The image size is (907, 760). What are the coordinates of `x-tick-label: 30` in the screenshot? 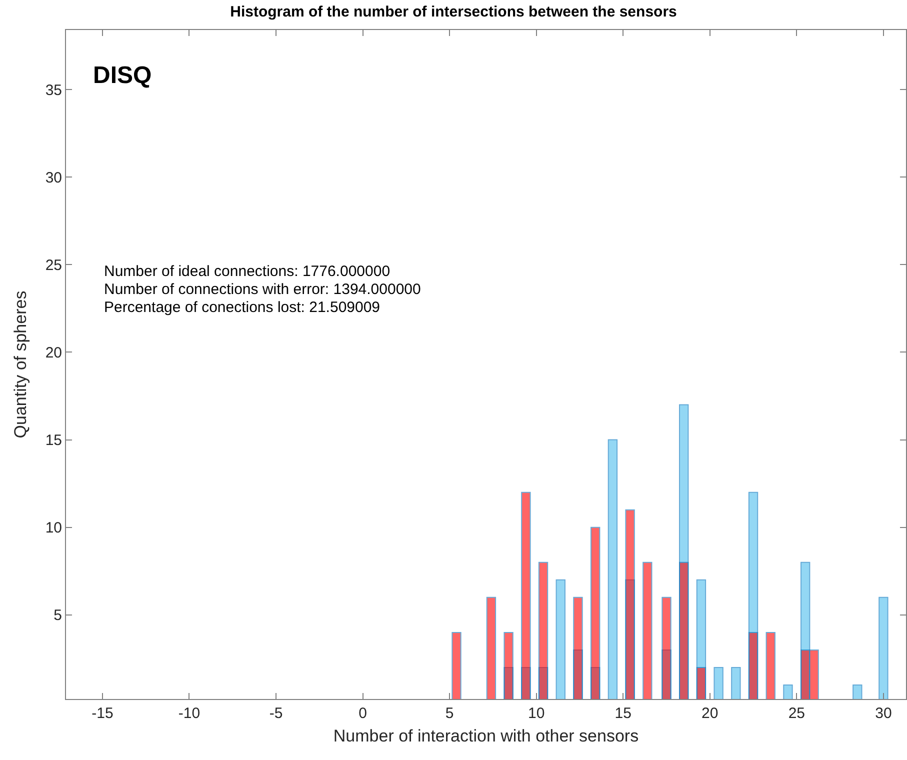 It's located at (883, 713).